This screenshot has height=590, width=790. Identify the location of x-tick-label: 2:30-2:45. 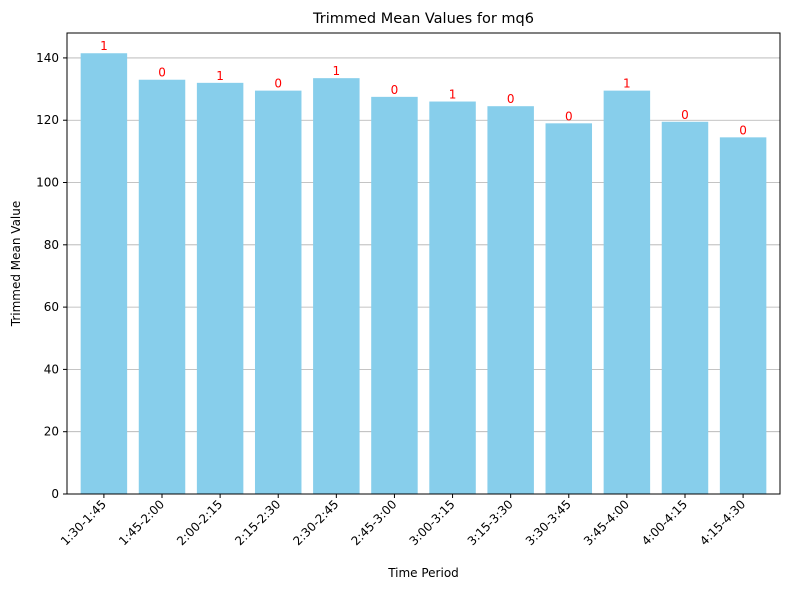
(315, 522).